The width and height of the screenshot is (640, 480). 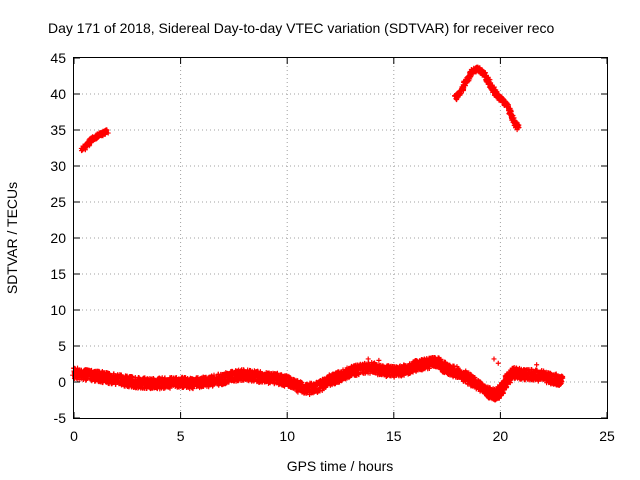 I want to click on y-tick-label: 5, so click(x=62, y=346).